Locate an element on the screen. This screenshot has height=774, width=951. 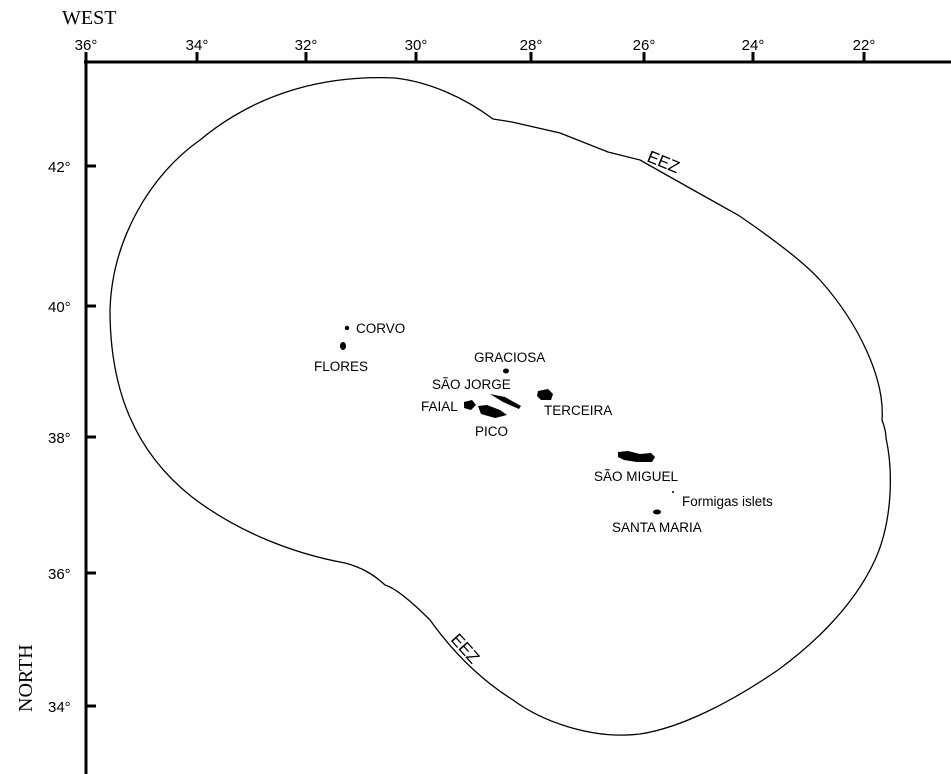
island-pico is located at coordinates (492, 411).